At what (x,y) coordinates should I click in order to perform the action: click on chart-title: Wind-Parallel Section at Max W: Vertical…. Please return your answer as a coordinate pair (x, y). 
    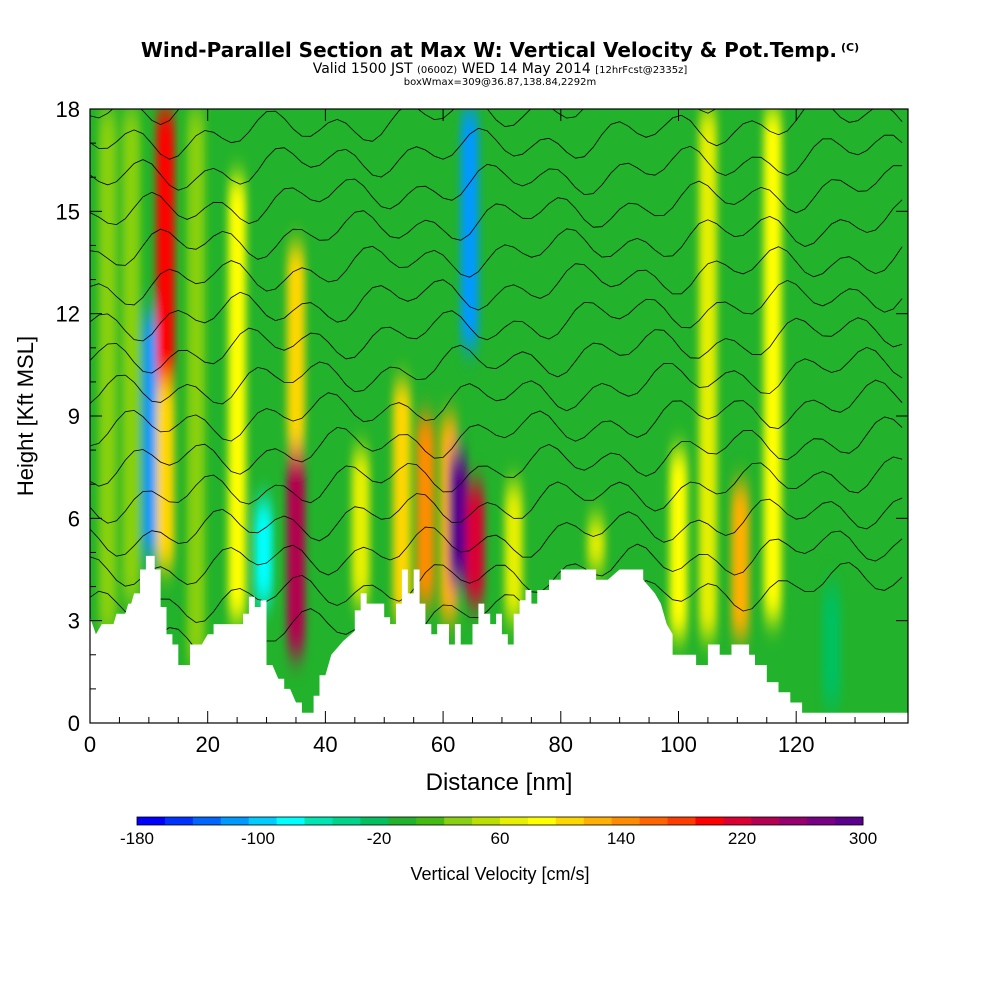
    Looking at the image, I should click on (500, 49).